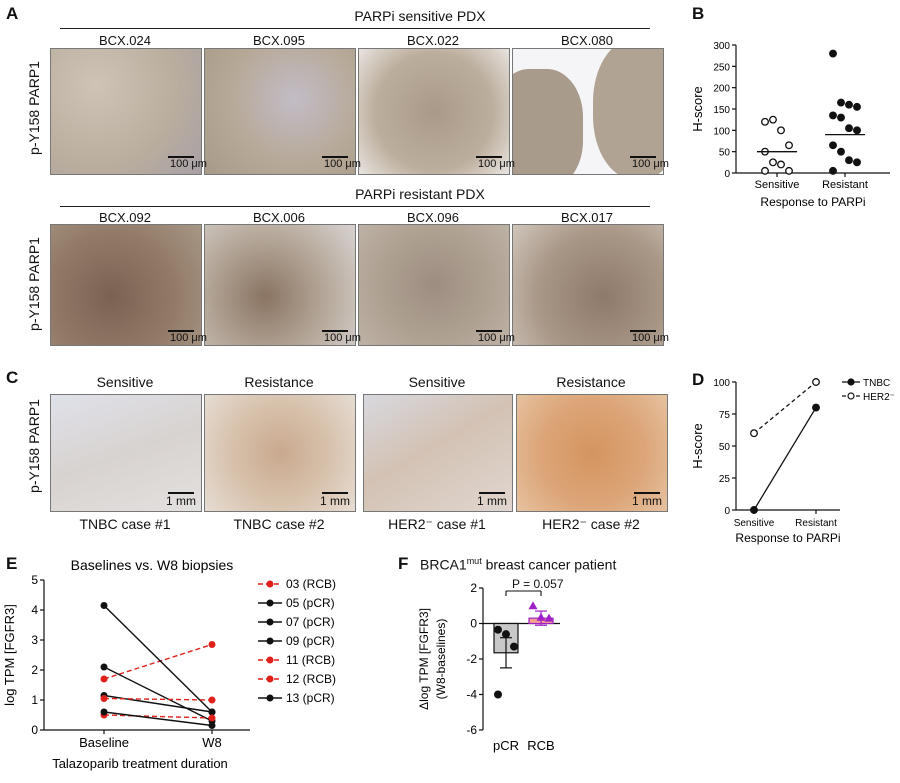 The width and height of the screenshot is (900, 783). Describe the element at coordinates (879, 397) in the screenshot. I see `legend-label: HER2⁻` at that location.